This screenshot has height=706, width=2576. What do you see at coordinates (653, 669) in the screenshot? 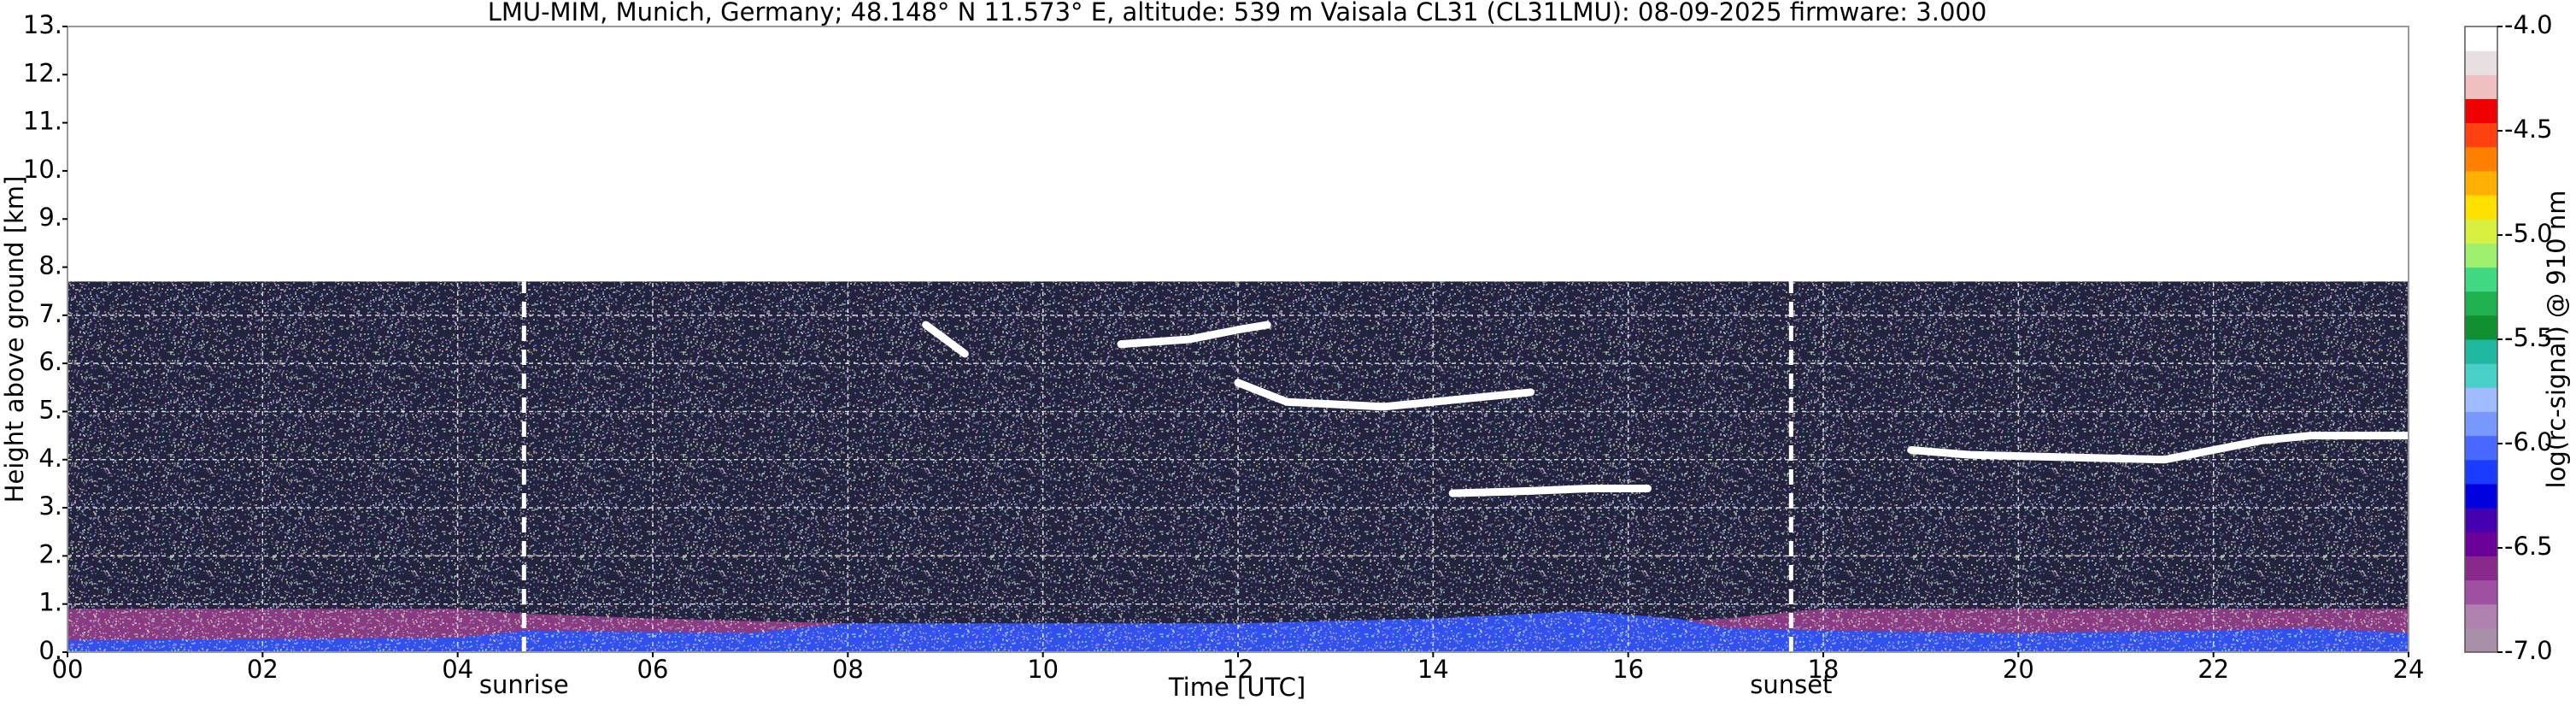
I see `x-tick-label: 06` at bounding box center [653, 669].